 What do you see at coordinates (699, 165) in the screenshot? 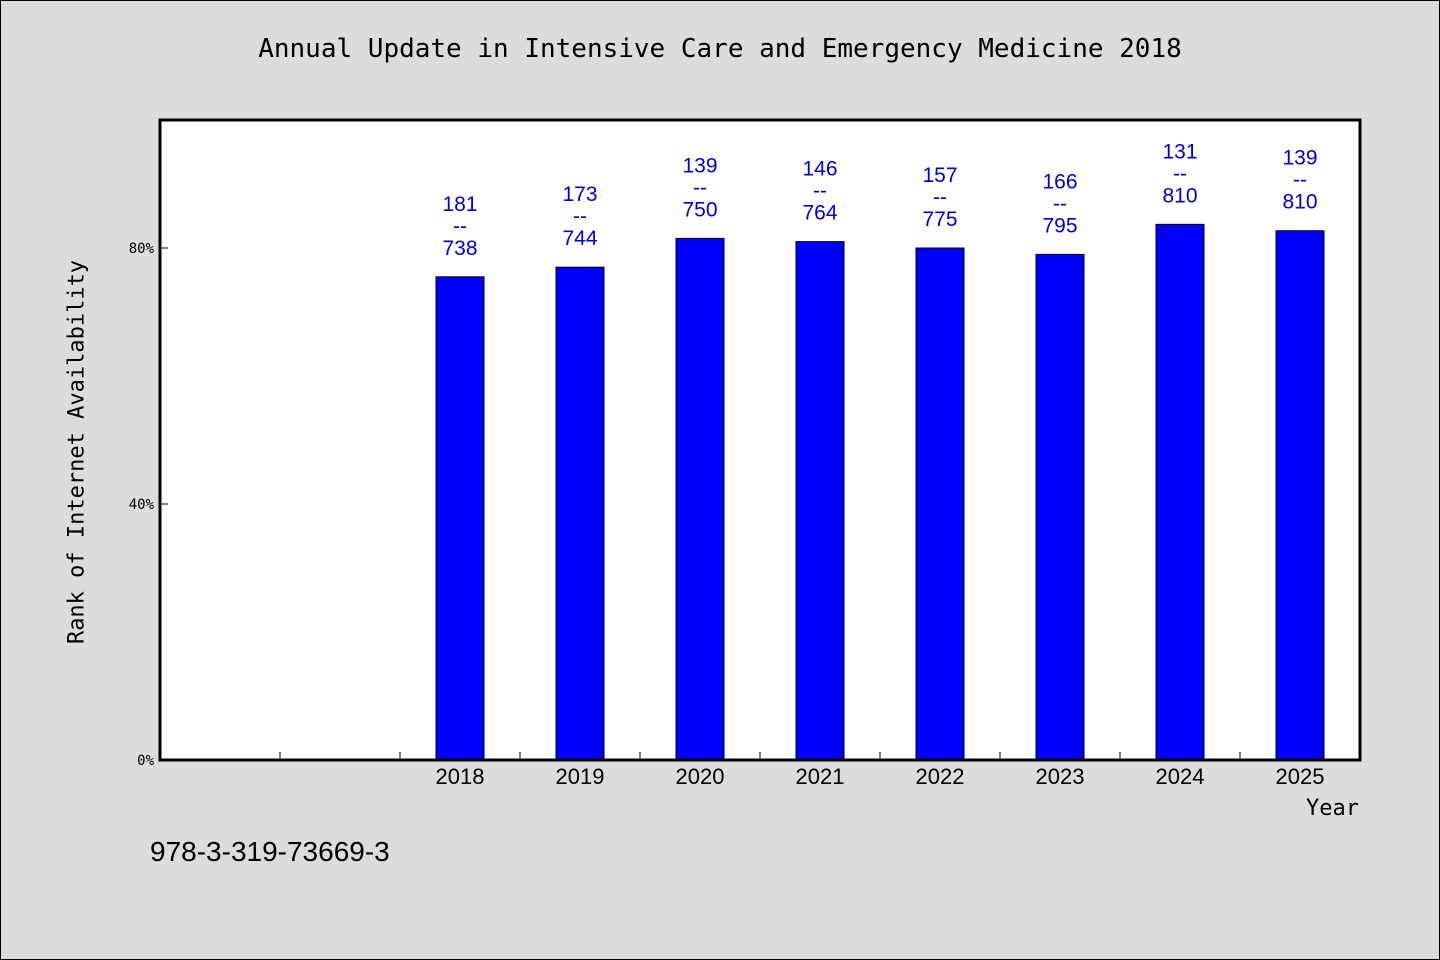
I see `data-label-2020: 139` at bounding box center [699, 165].